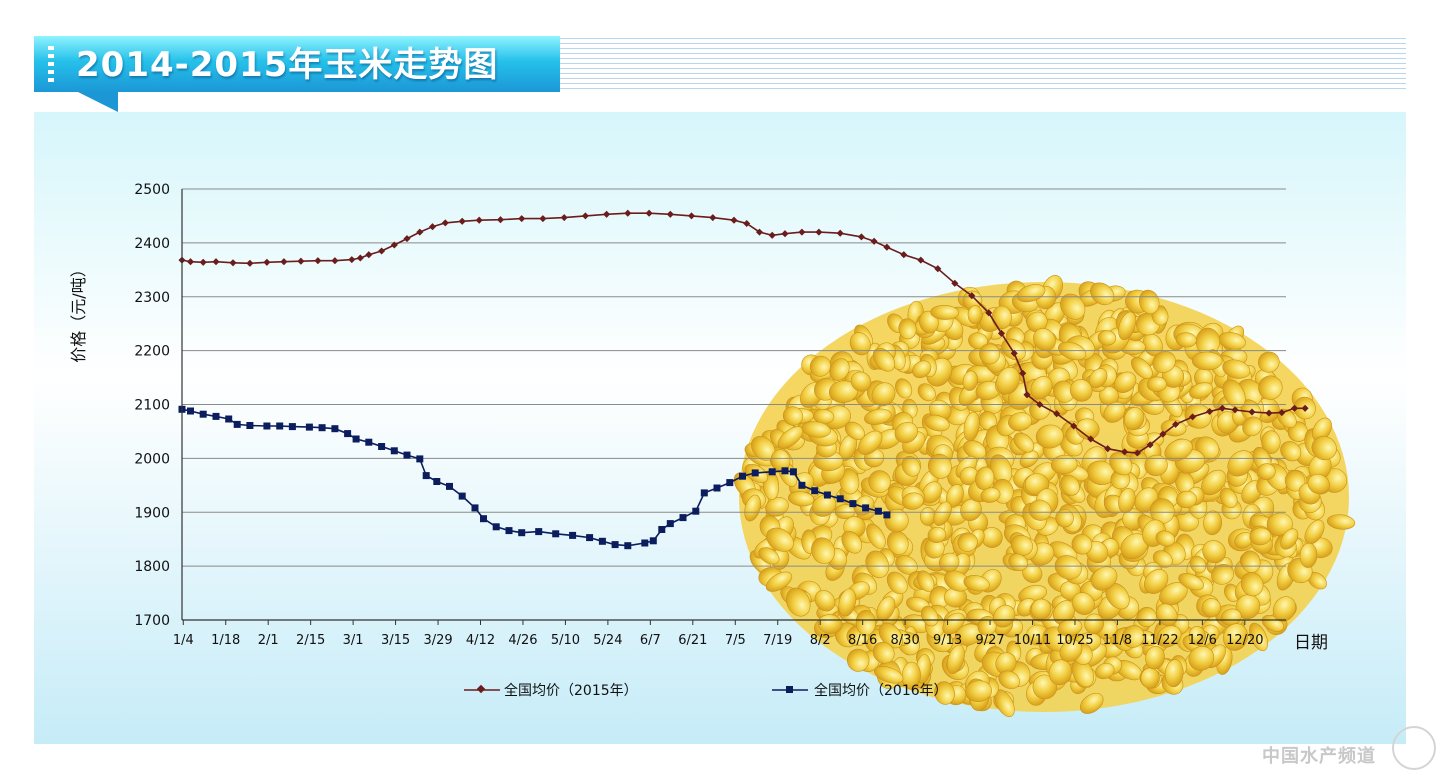  Describe the element at coordinates (152, 244) in the screenshot. I see `y-tick-label: 2400` at that location.